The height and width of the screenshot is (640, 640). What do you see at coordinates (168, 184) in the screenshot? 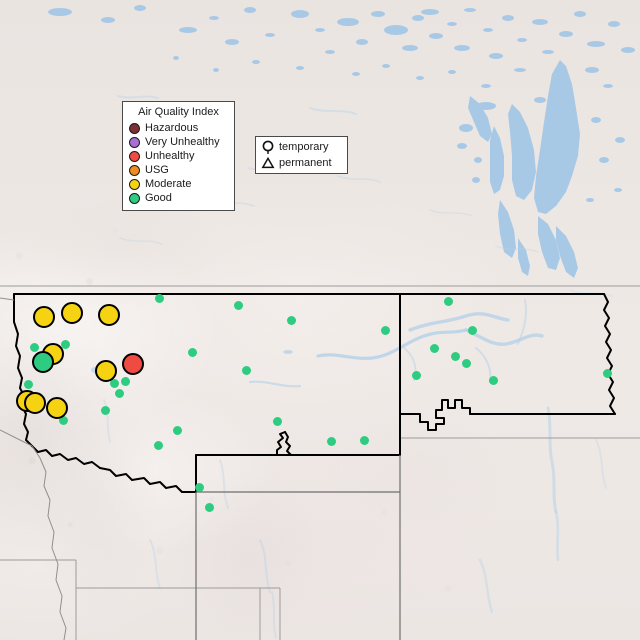
I see `legend-label: Moderate` at bounding box center [168, 184].